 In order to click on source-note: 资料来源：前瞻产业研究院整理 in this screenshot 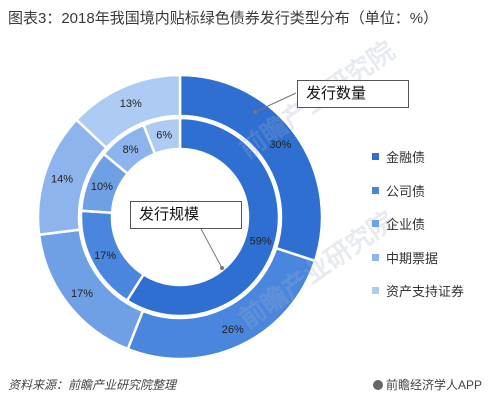, I will do `click(92, 385)`.